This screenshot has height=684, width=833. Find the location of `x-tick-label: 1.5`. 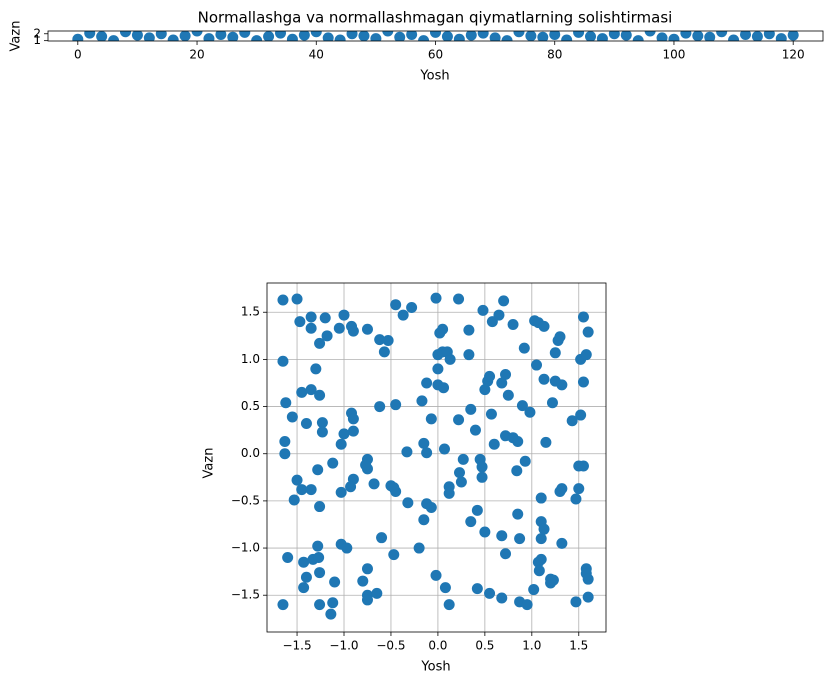

x-tick-label: 1.5 is located at coordinates (578, 646).